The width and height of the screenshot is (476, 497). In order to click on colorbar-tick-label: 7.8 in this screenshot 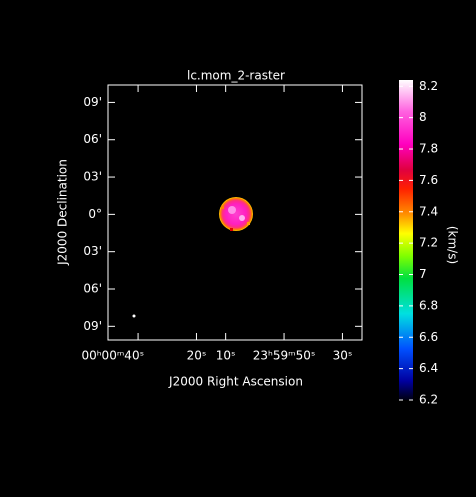, I will do `click(428, 149)`.